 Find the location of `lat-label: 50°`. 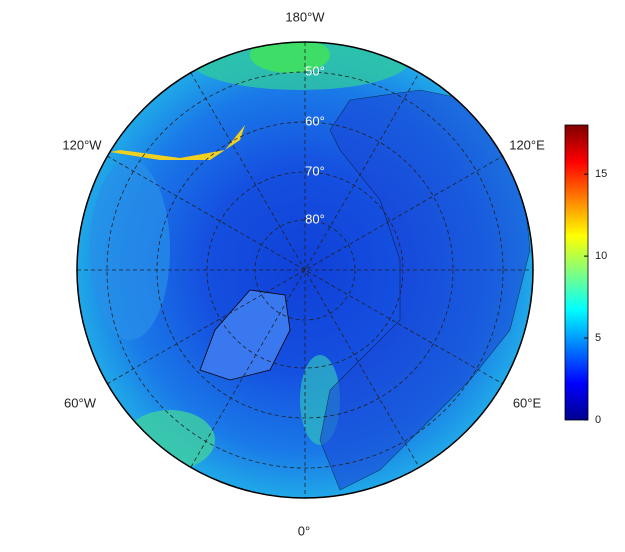

lat-label: 50° is located at coordinates (315, 70).